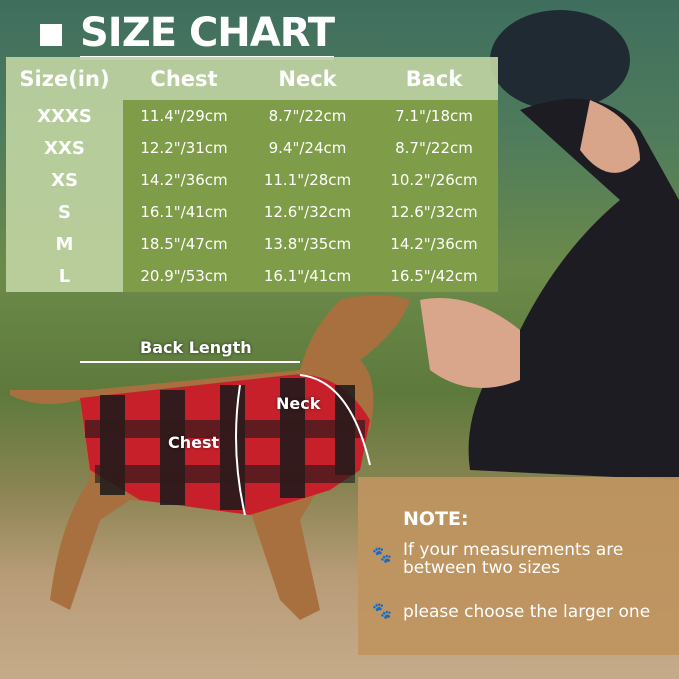  What do you see at coordinates (184, 244) in the screenshot?
I see `measurement-cell: 18.5"/47cm` at bounding box center [184, 244].